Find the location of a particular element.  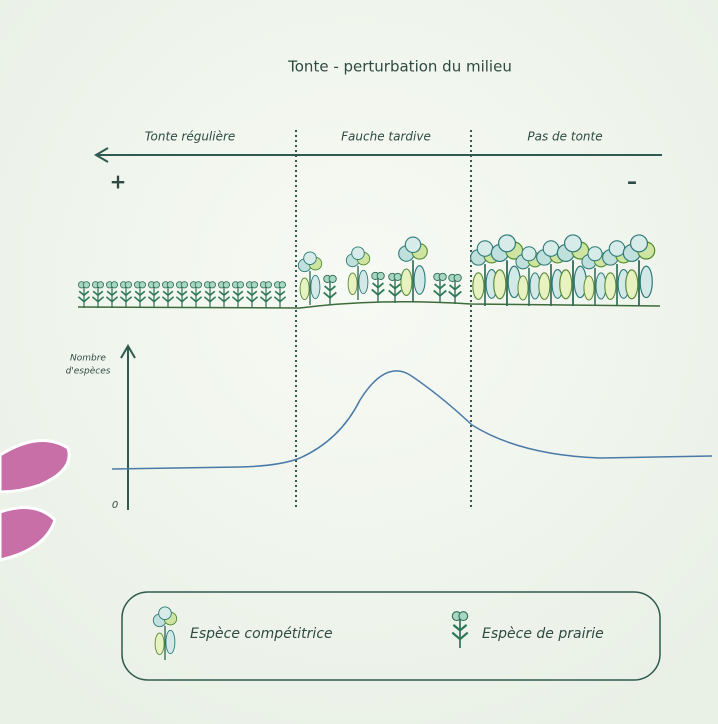

legend-label: Espèce compétitrice is located at coordinates (261, 634).